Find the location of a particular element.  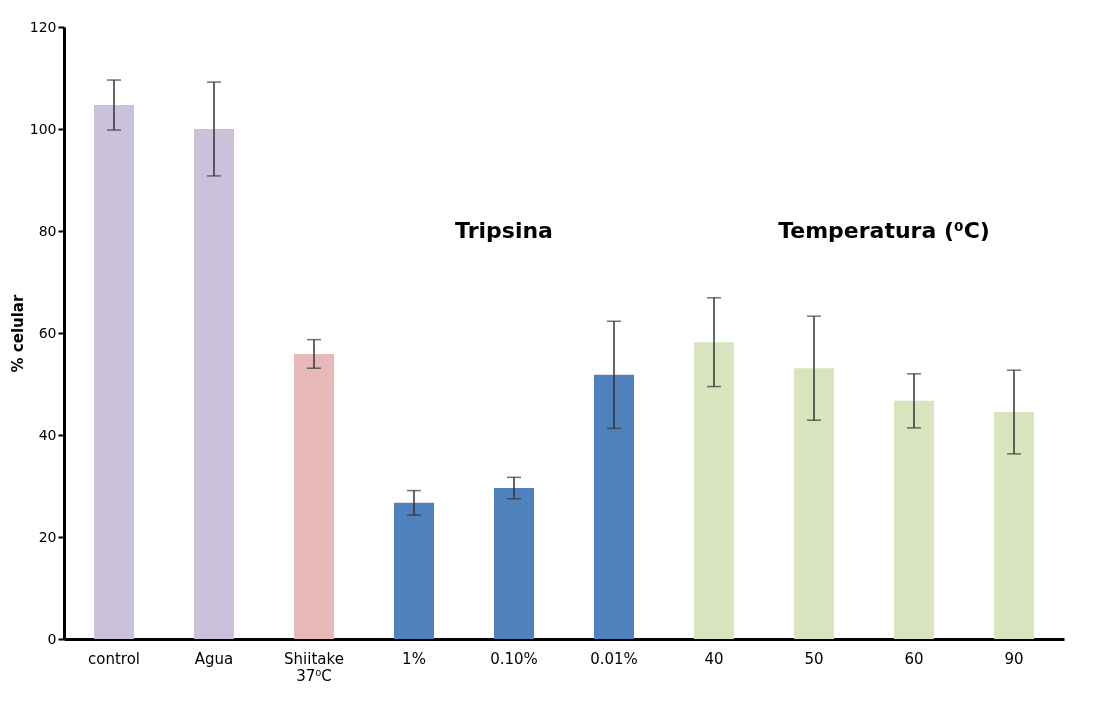

x-tick-label: 1% is located at coordinates (414, 658).